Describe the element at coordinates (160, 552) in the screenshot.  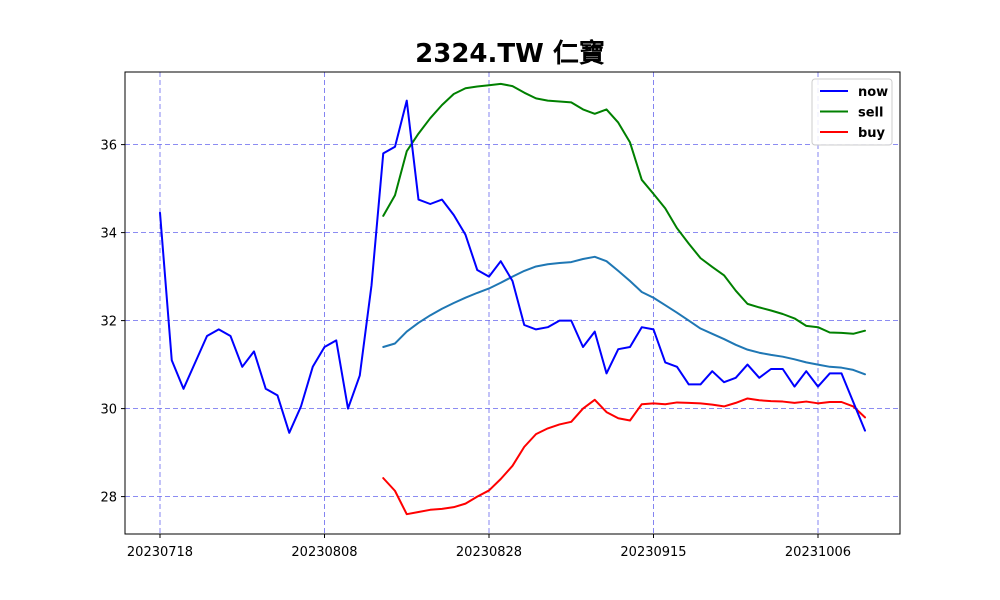
I see `x-tick-label: 20230718` at that location.